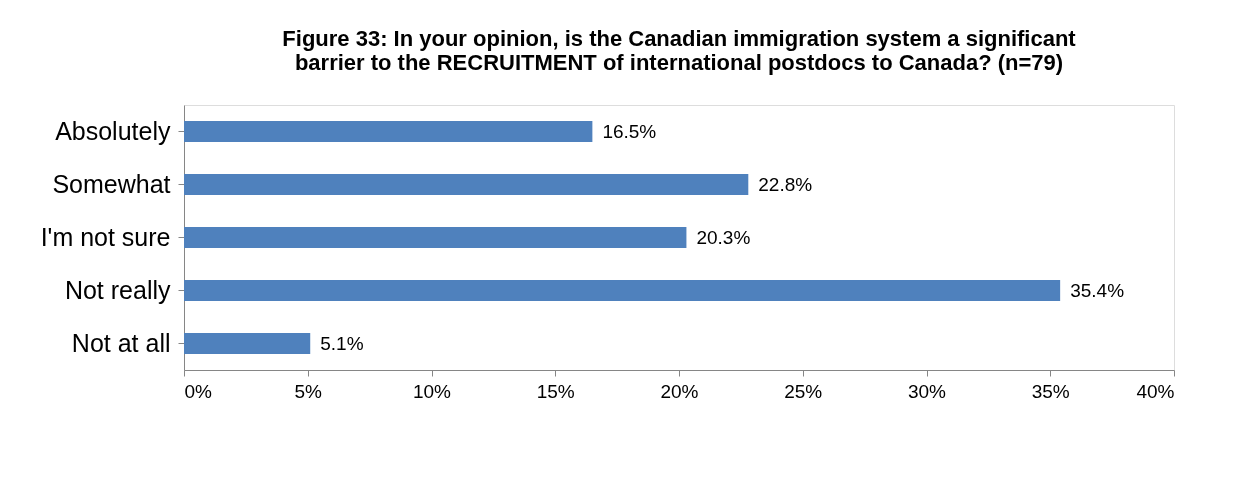  Describe the element at coordinates (803, 391) in the screenshot. I see `x-tick-label: 25%` at that location.